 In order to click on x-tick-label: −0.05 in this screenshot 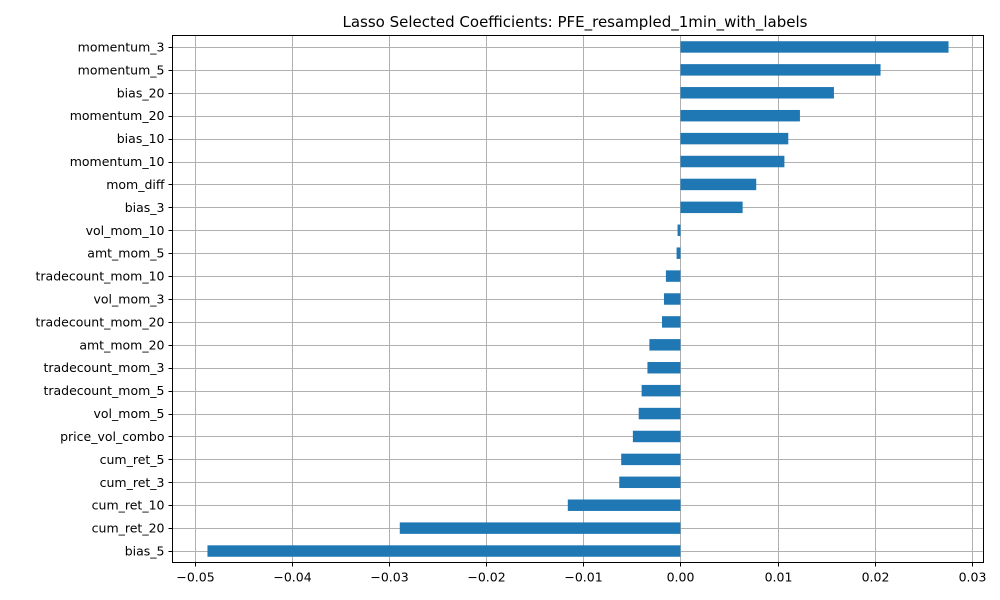, I will do `click(195, 577)`.